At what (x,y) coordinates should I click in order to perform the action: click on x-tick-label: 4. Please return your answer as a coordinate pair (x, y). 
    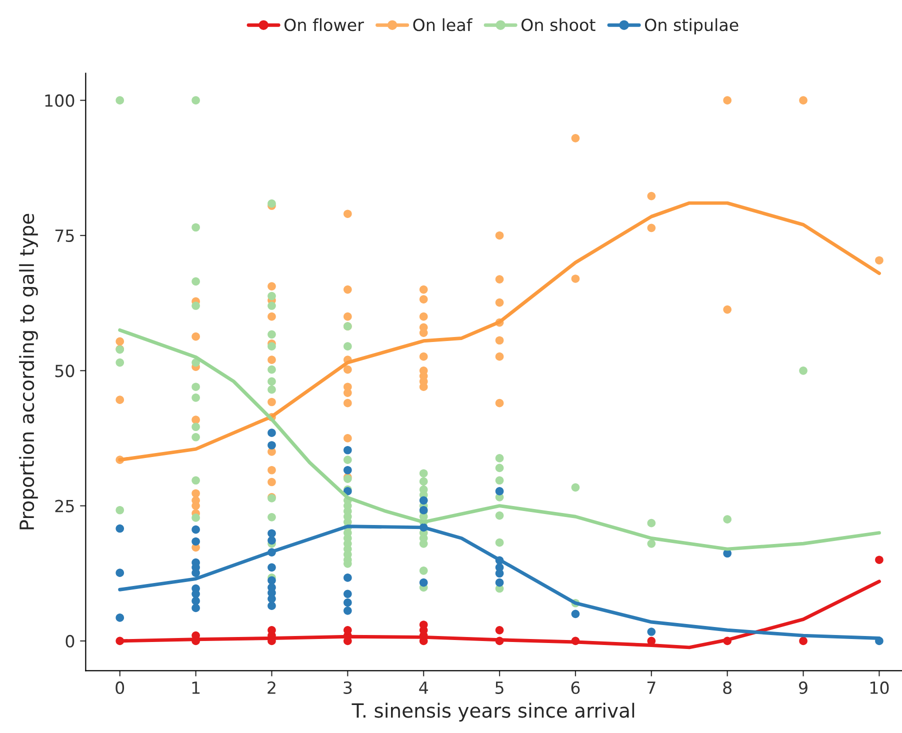
    Looking at the image, I should click on (423, 688).